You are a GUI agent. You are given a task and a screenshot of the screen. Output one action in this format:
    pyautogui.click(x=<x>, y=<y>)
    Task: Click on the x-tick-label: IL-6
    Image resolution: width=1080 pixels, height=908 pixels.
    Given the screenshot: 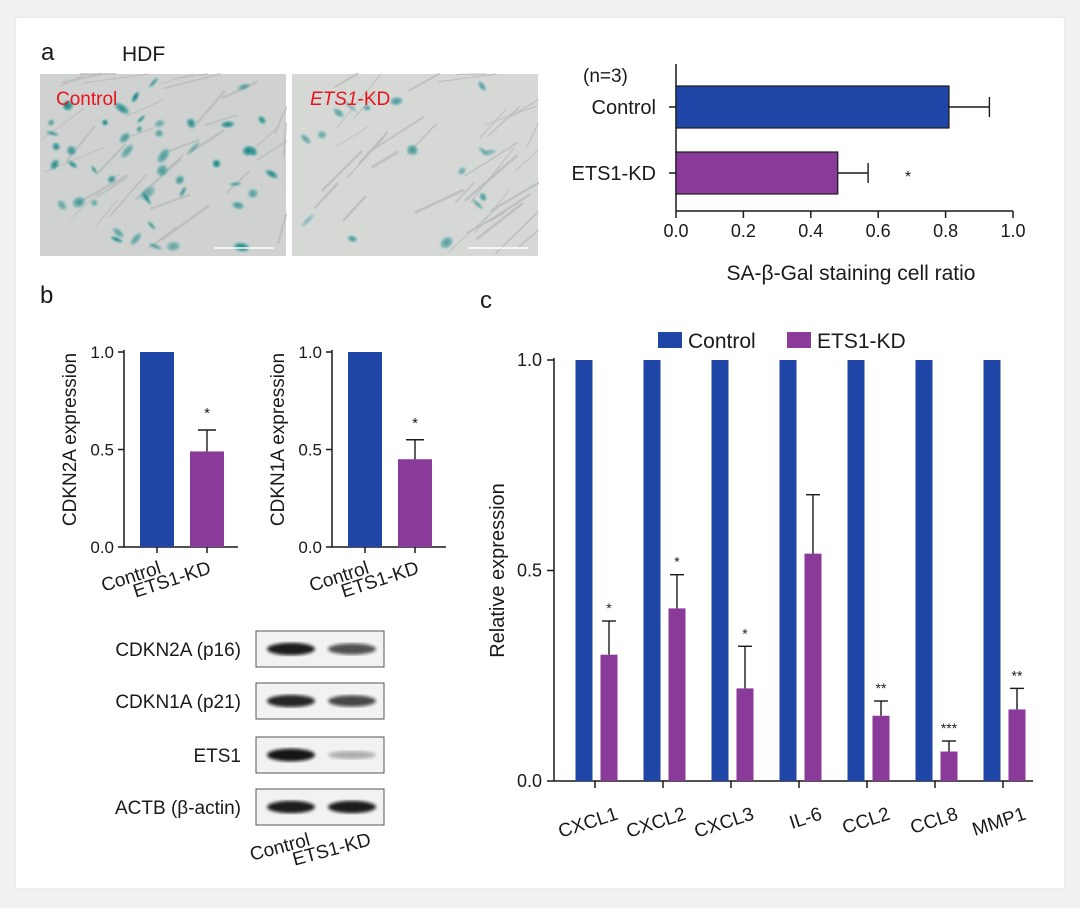 What is the action you would take?
    pyautogui.click(x=806, y=819)
    